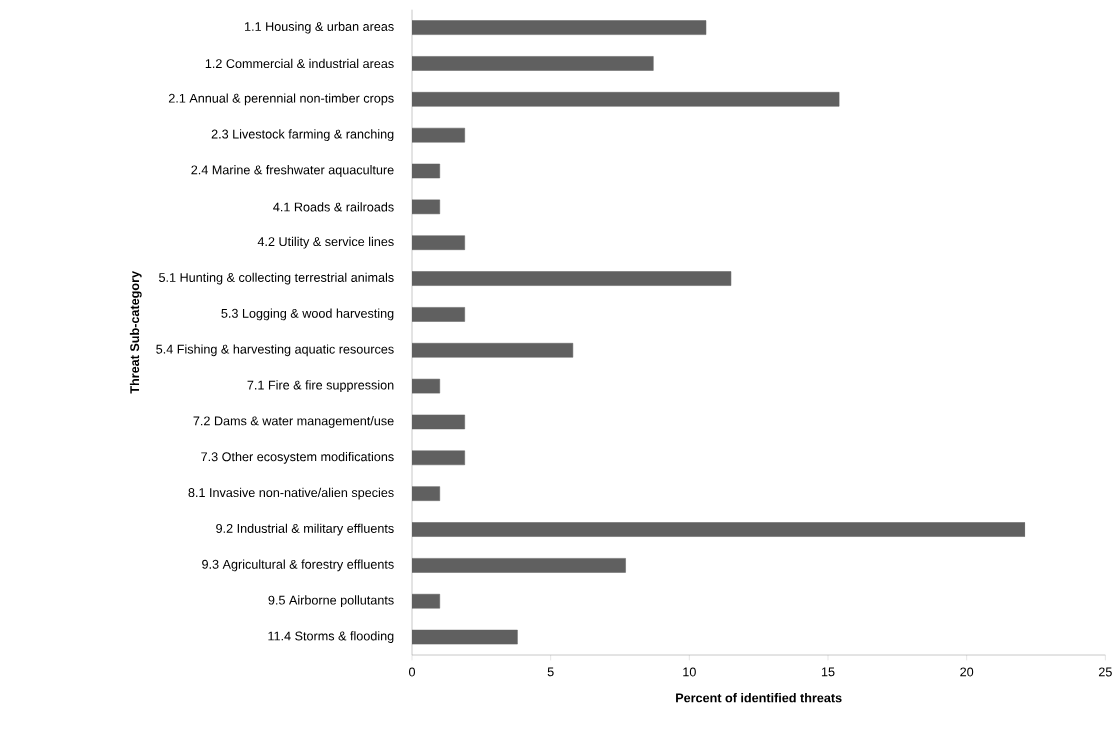 The width and height of the screenshot is (1118, 733). Describe the element at coordinates (967, 672) in the screenshot. I see `x-tick-label: 20` at that location.